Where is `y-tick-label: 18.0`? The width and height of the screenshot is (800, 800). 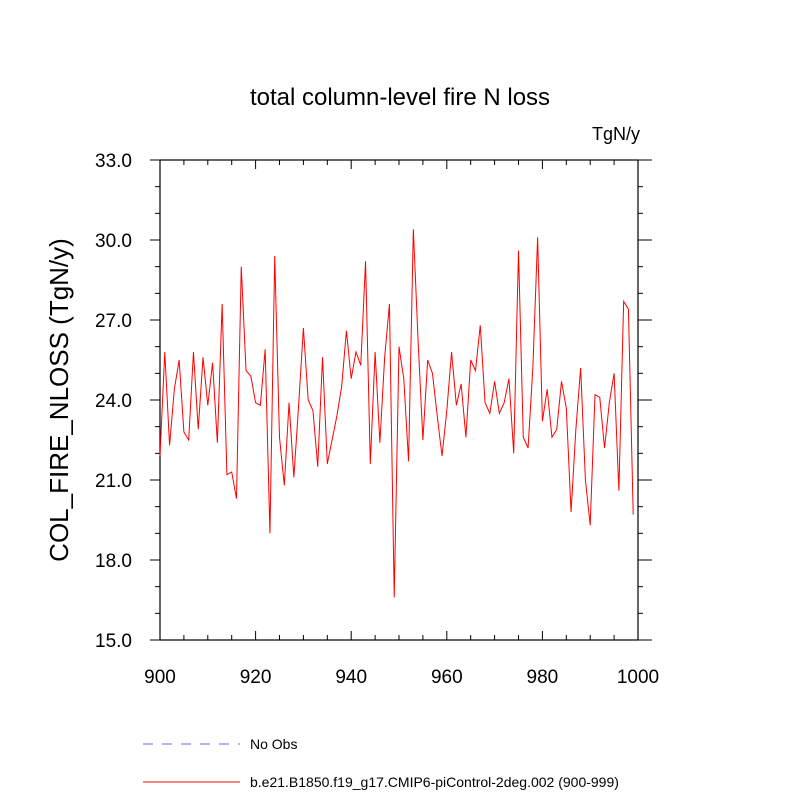
y-tick-label: 18.0 is located at coordinates (113, 561).